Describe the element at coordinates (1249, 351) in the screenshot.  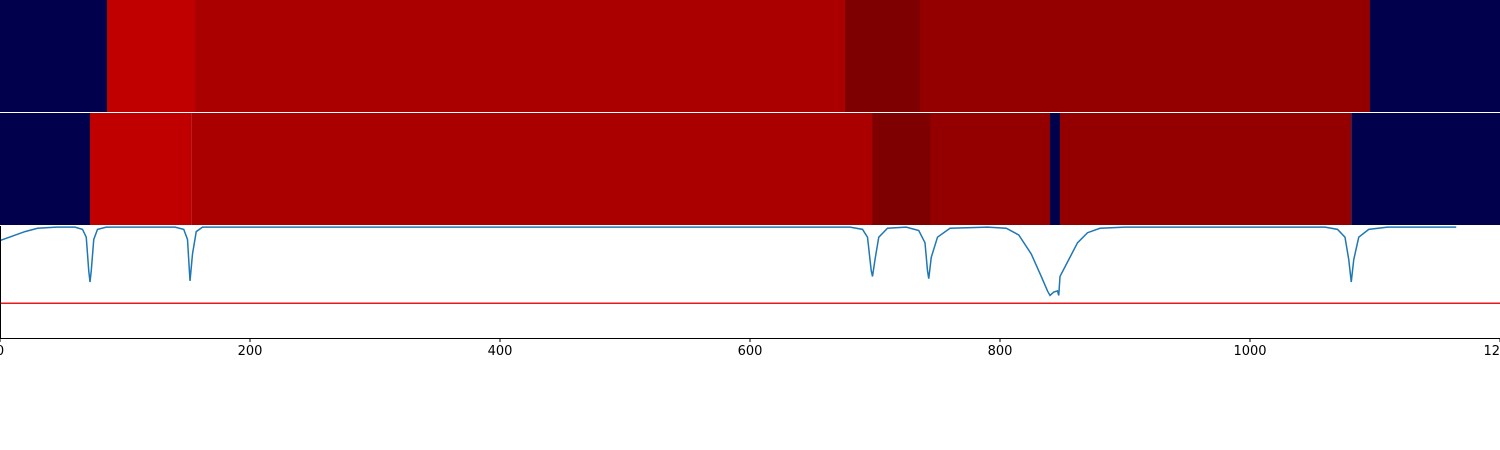
I see `x-tick-label: 1000` at that location.